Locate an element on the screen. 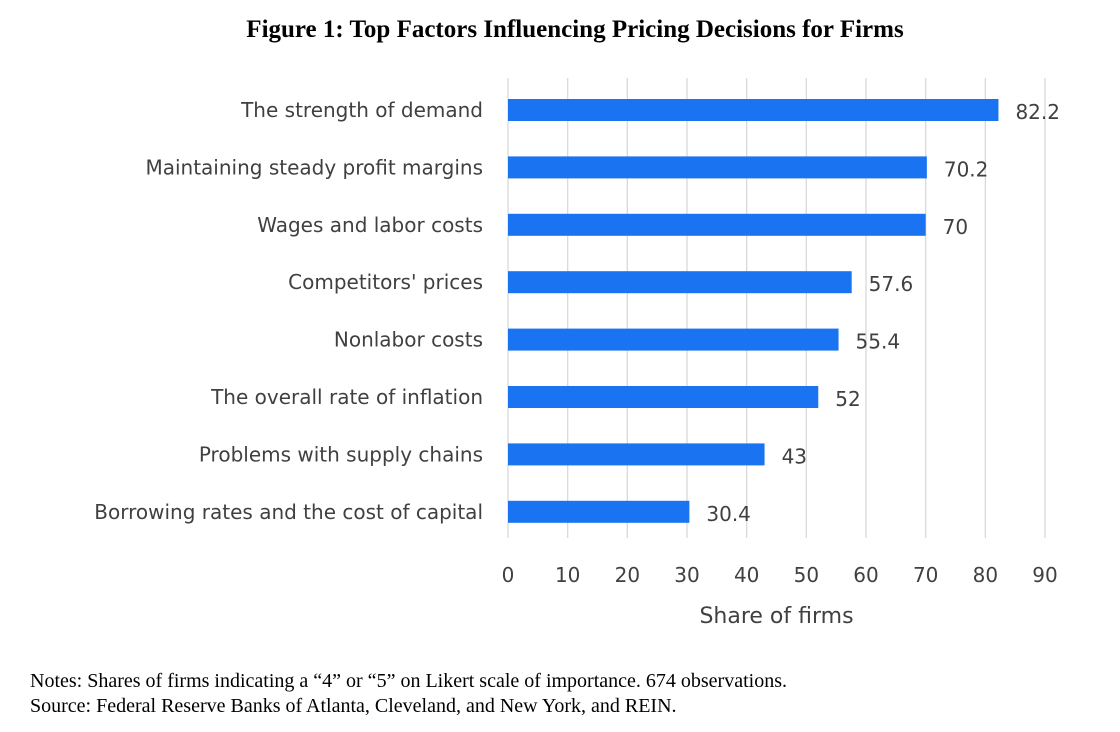 This screenshot has width=1120, height=732. x-tick-label: 80 is located at coordinates (985, 575).